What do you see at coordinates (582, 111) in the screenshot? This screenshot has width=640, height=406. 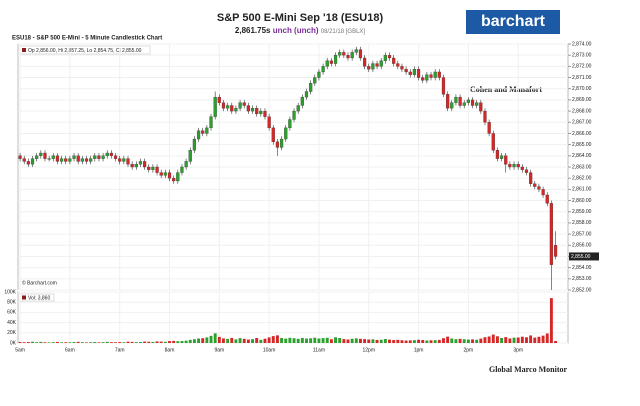 I see `y-tick-label: 2,868.00` at bounding box center [582, 111].